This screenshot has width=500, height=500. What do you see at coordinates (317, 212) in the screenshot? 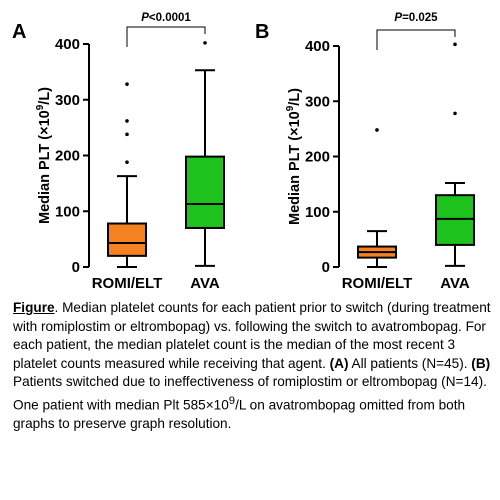
I see `panel-b-y-tick-label: 100` at bounding box center [317, 212].